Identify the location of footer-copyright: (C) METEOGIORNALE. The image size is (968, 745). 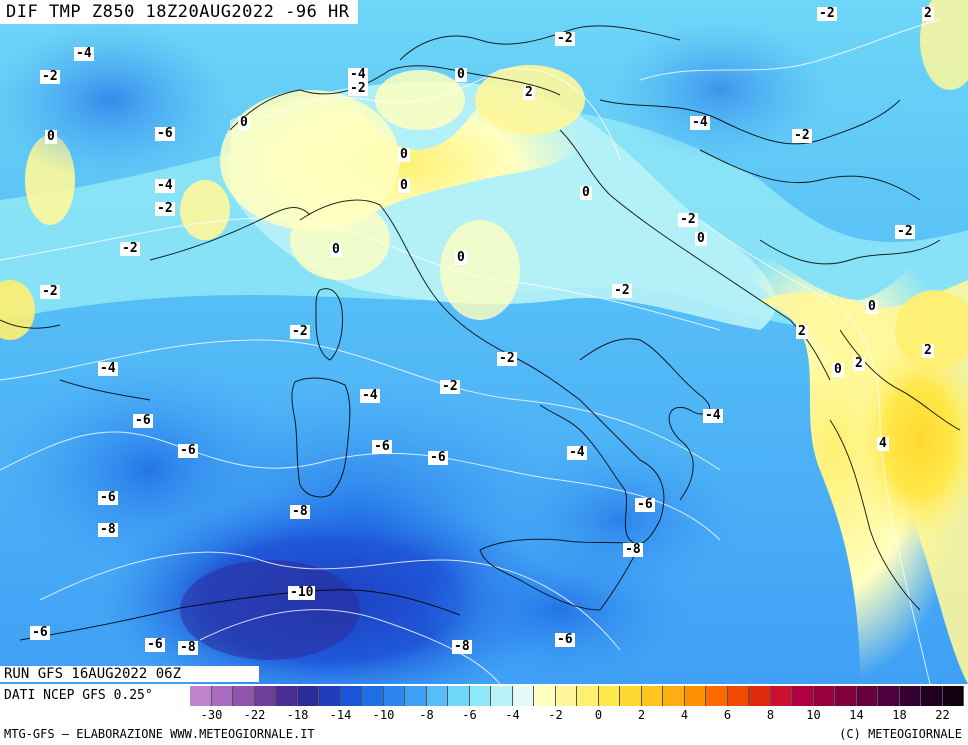
(900, 734).